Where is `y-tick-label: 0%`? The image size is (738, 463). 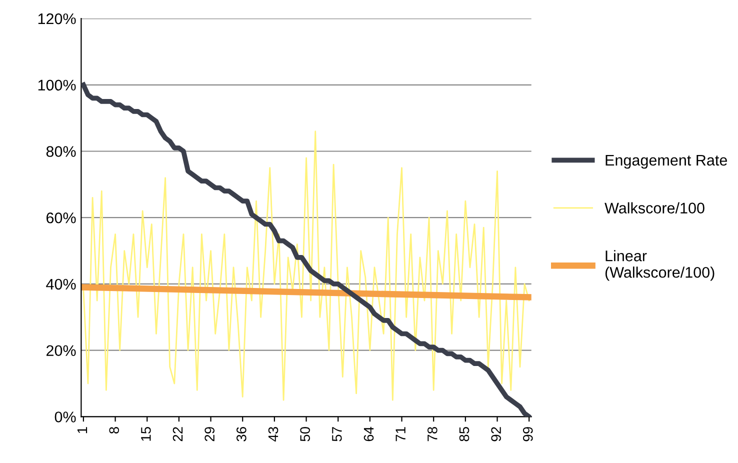 y-tick-label: 0% is located at coordinates (65, 417).